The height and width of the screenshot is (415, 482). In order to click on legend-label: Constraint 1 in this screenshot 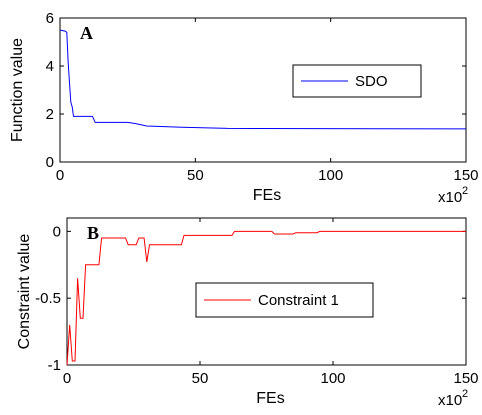, I will do `click(298, 300)`.